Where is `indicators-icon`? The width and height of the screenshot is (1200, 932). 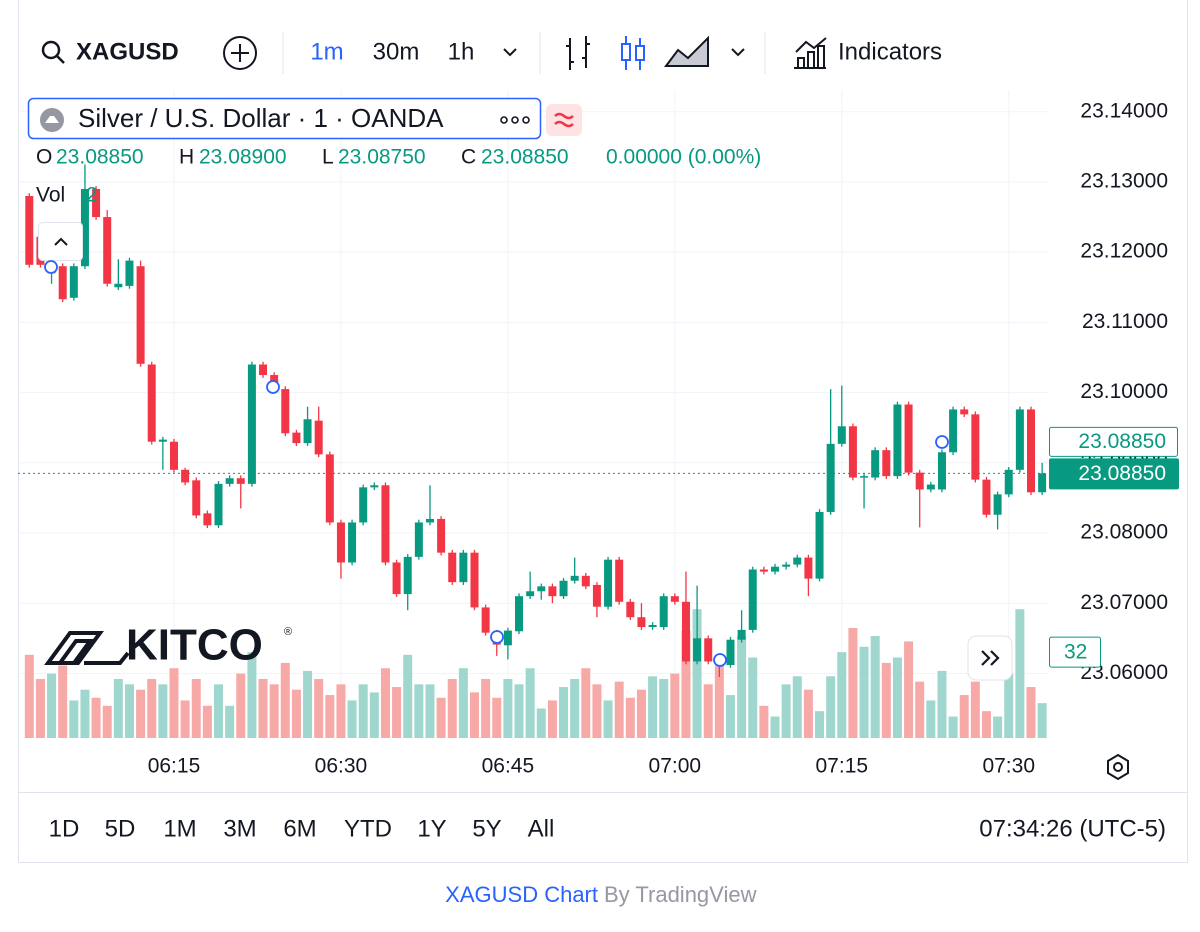 indicators-icon is located at coordinates (810, 53).